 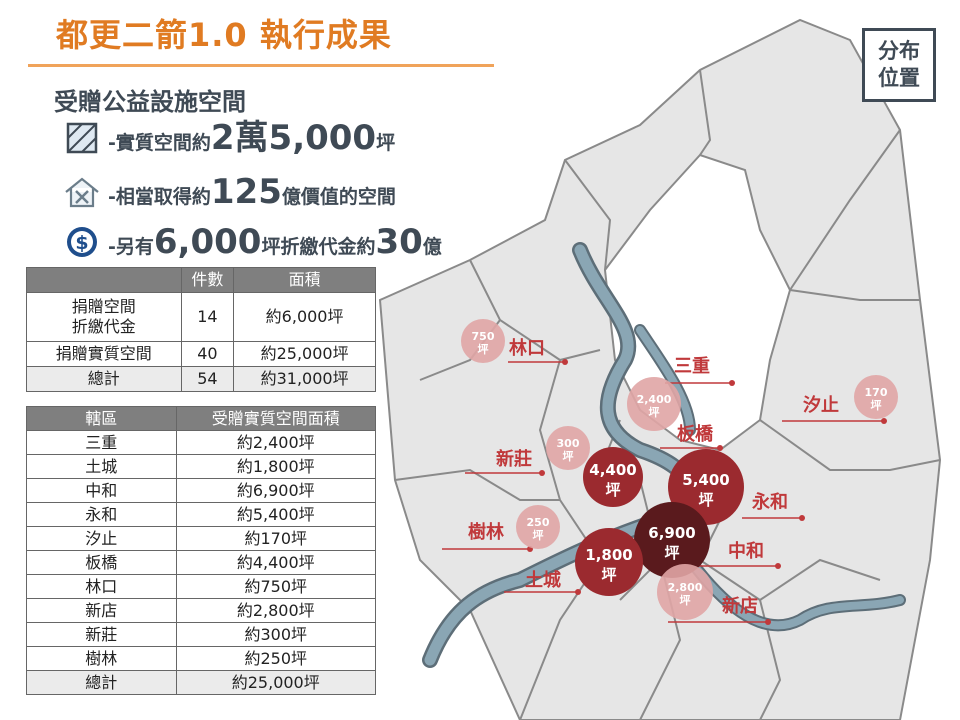 I want to click on marker-value: 170, so click(x=876, y=392).